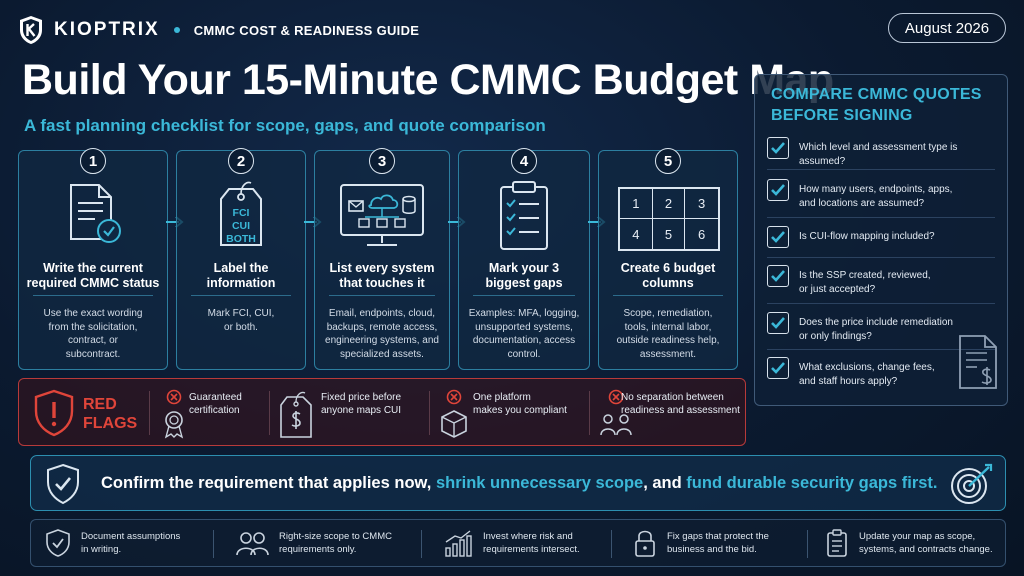  I want to click on red-flag-text: Fixed price before, so click(361, 397).